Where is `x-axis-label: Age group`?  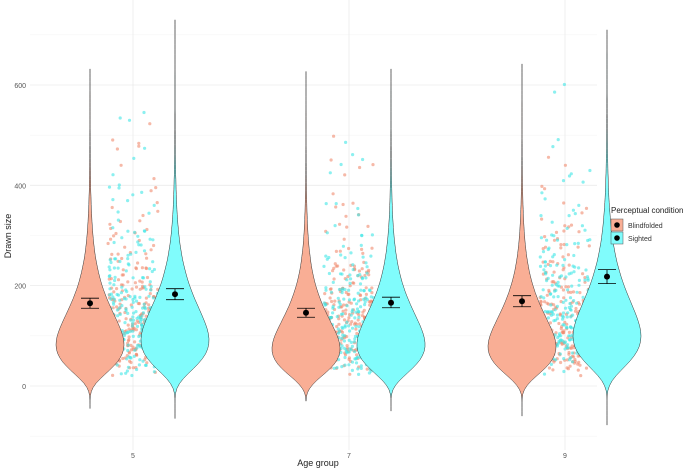
x-axis-label: Age group is located at coordinates (318, 463).